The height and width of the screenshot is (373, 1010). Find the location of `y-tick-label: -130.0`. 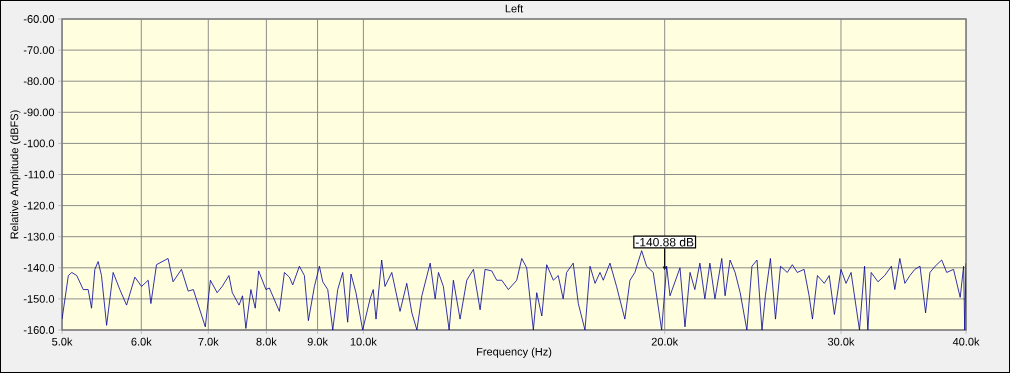

y-tick-label: -130.0 is located at coordinates (39, 236).